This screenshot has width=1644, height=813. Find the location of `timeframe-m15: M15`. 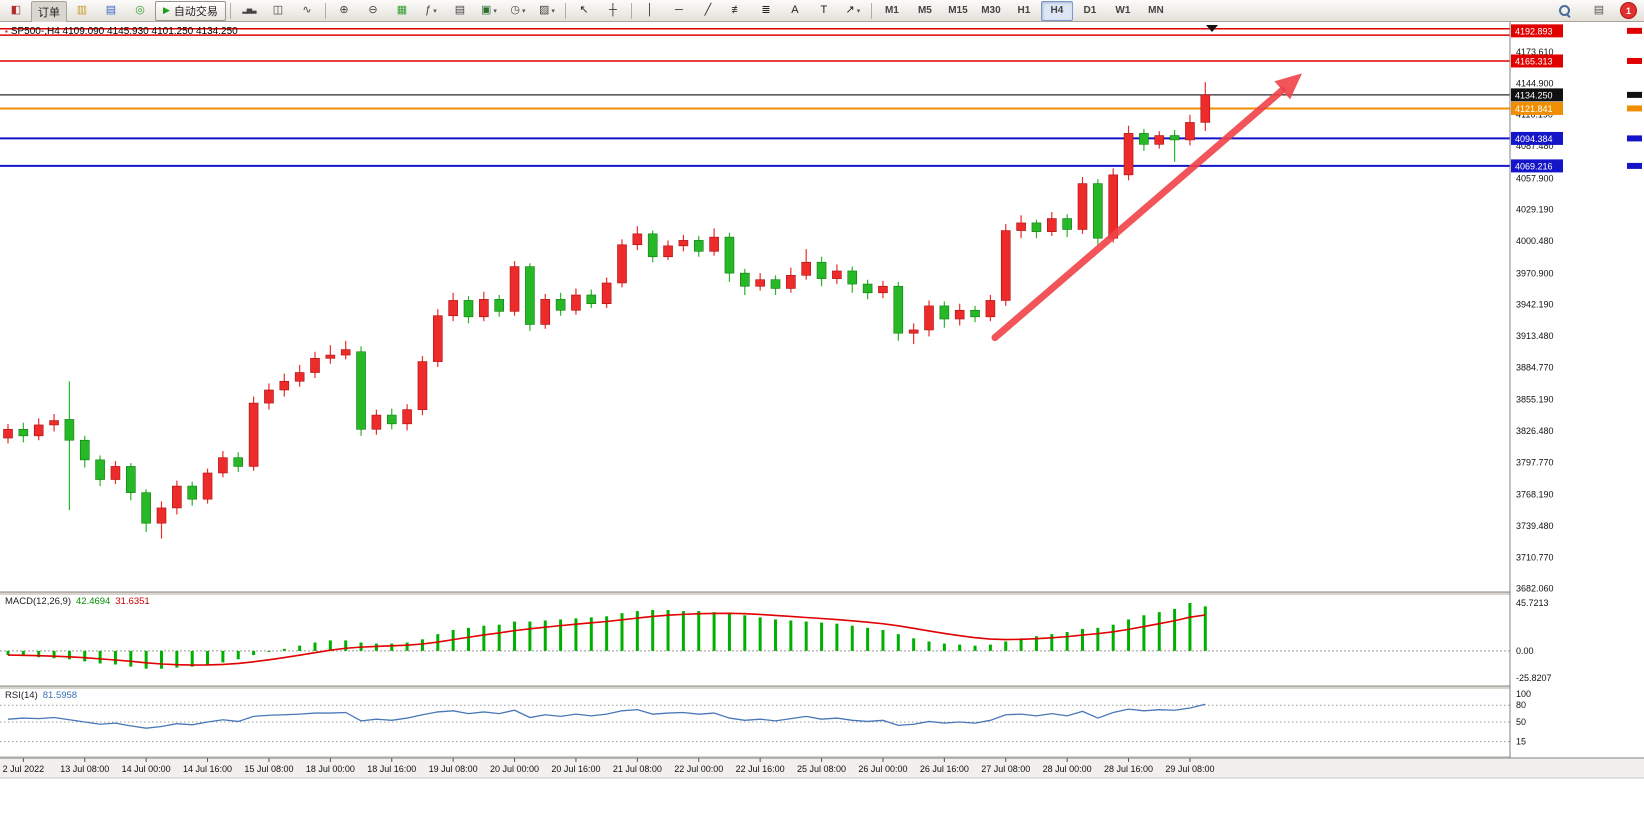

timeframe-m15: M15 is located at coordinates (958, 10).